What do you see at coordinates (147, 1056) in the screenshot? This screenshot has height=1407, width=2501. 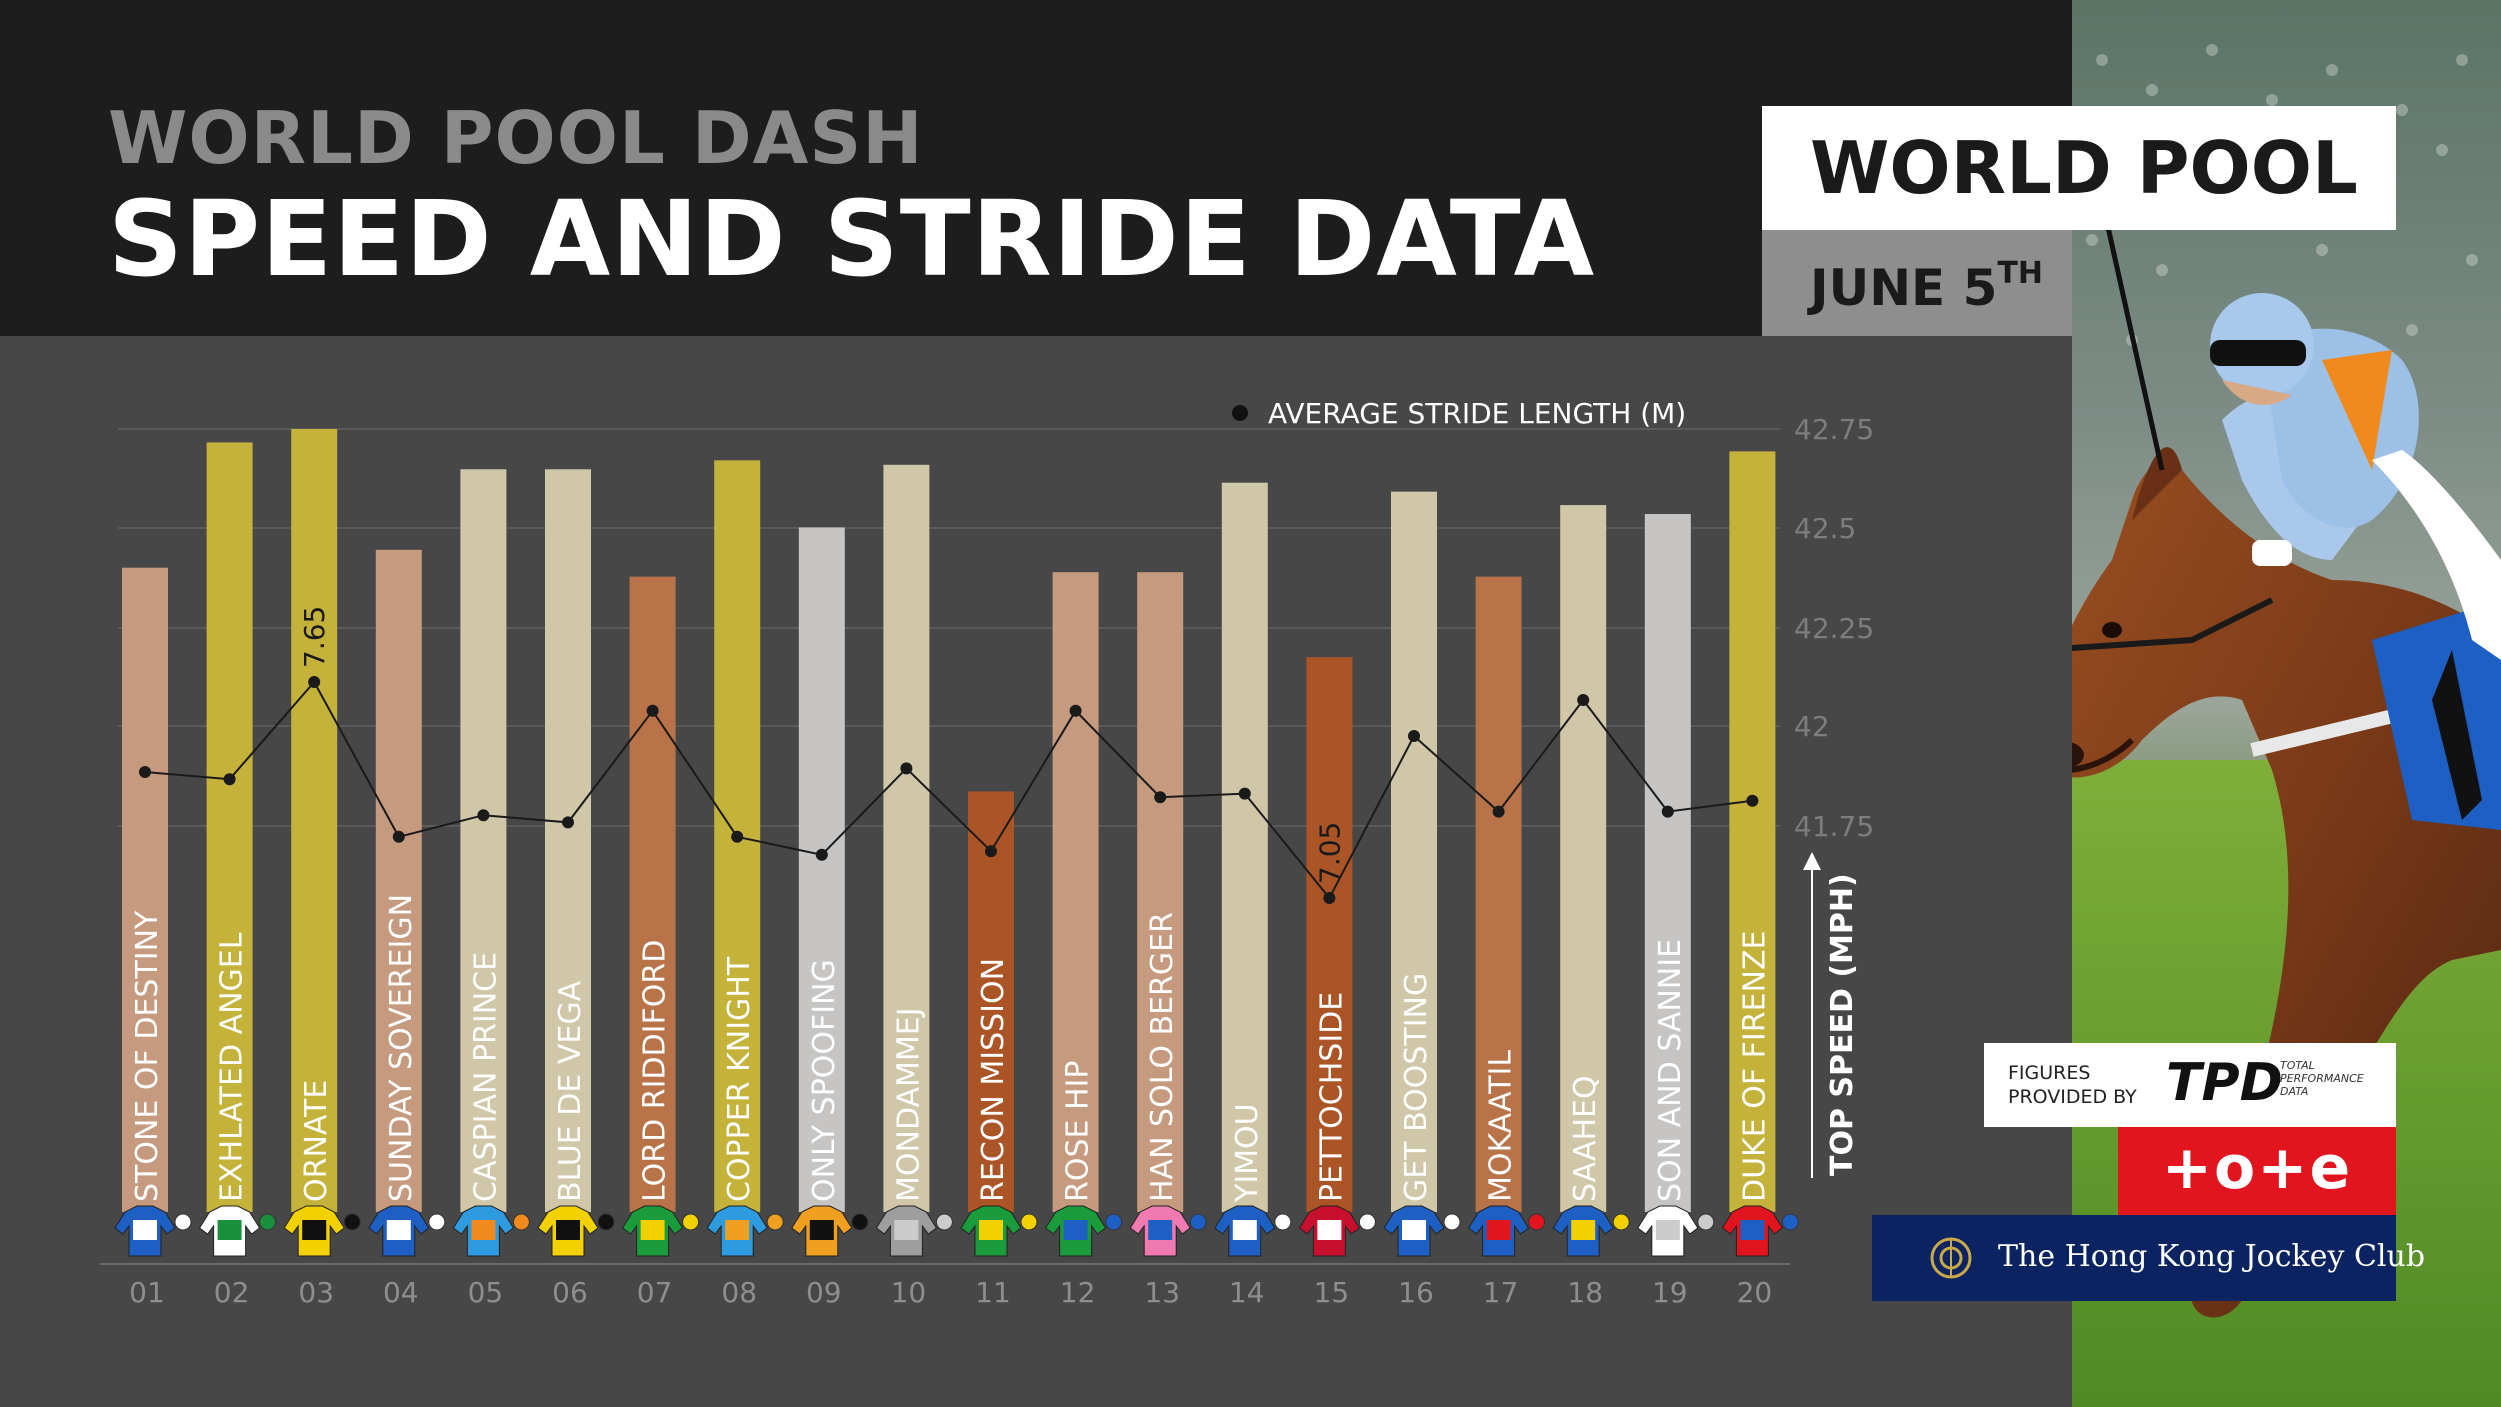 I see `bar-label: STONE OF DESTINY` at bounding box center [147, 1056].